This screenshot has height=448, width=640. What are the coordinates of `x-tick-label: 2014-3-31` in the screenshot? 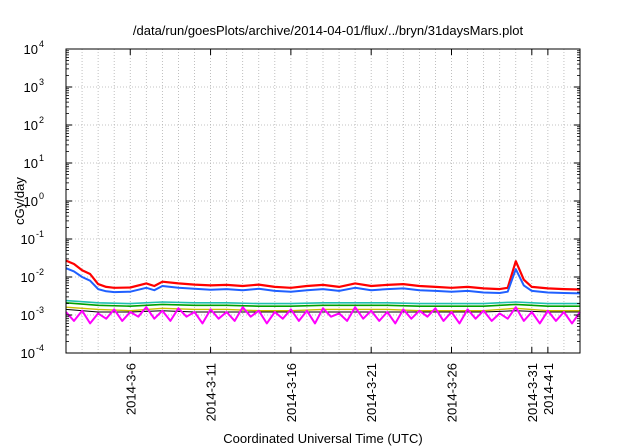 It's located at (532, 392).